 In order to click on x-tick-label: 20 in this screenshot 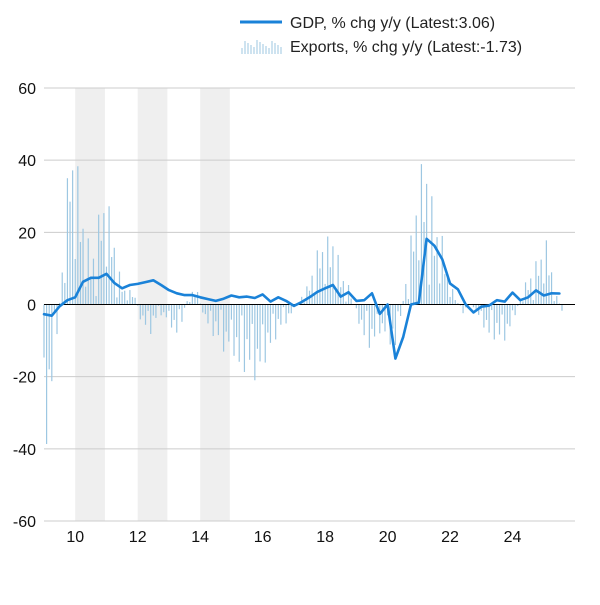, I will do `click(388, 537)`.